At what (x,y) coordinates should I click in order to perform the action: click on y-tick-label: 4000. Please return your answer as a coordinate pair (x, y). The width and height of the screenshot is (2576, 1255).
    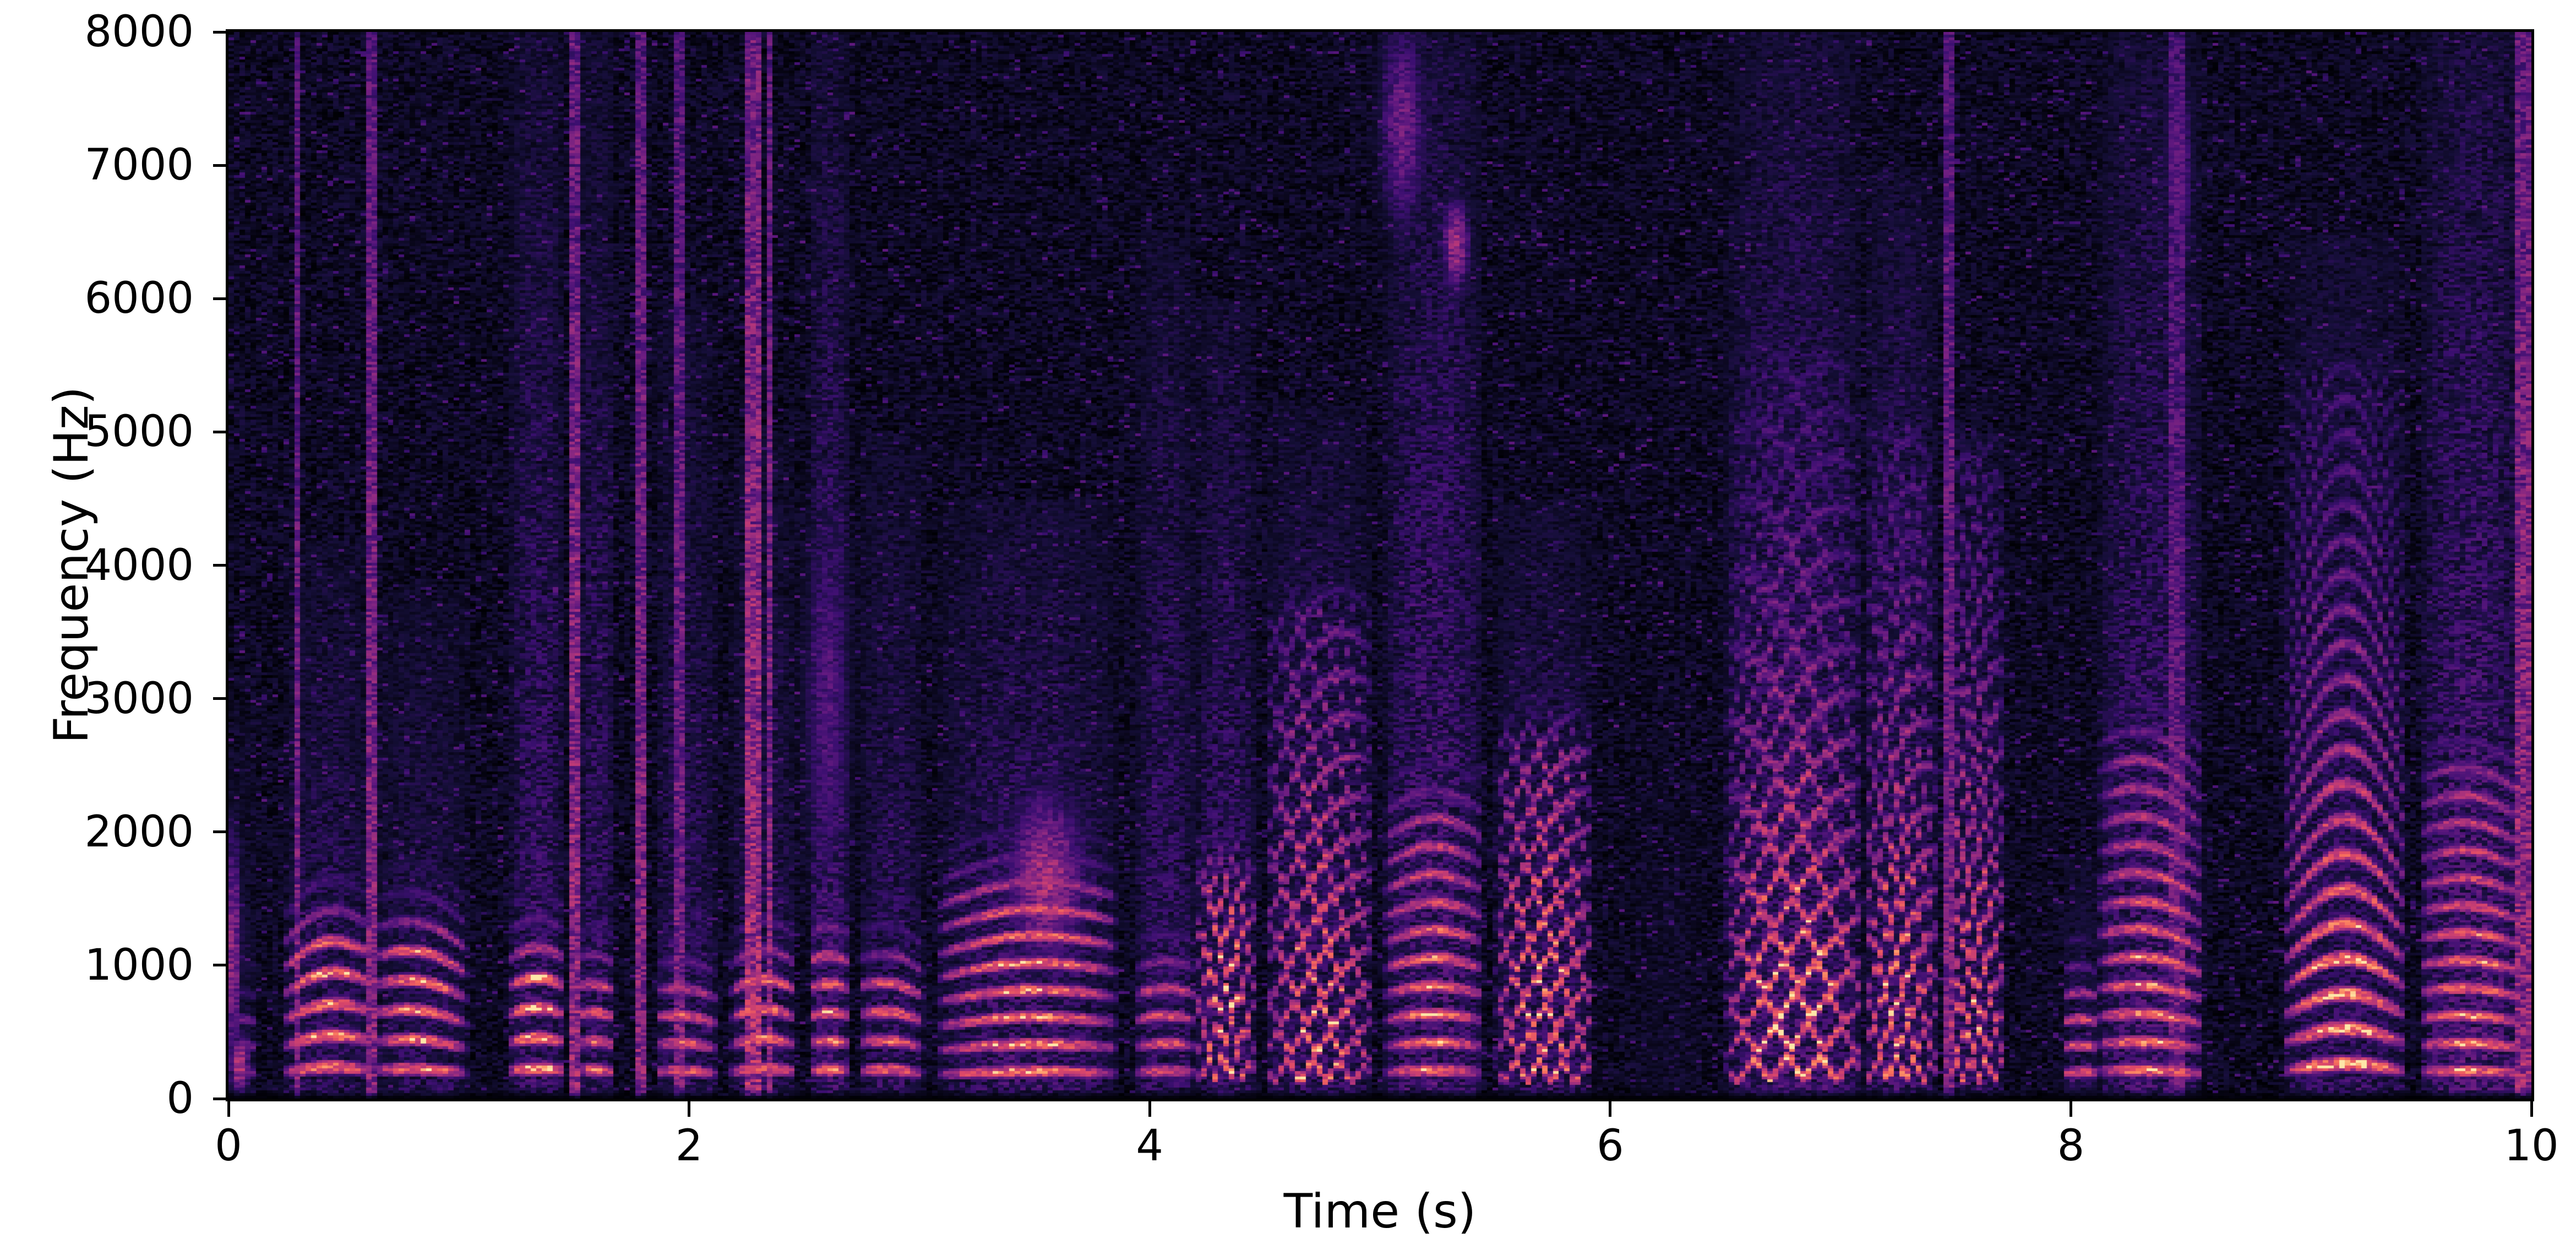
    Looking at the image, I should click on (139, 565).